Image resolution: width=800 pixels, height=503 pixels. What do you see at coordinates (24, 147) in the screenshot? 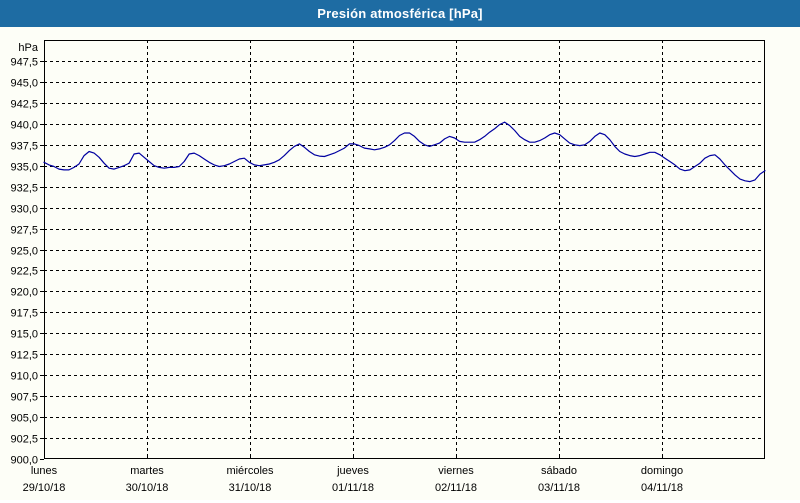
I see `y-tick-label: 937,5` at bounding box center [24, 147].